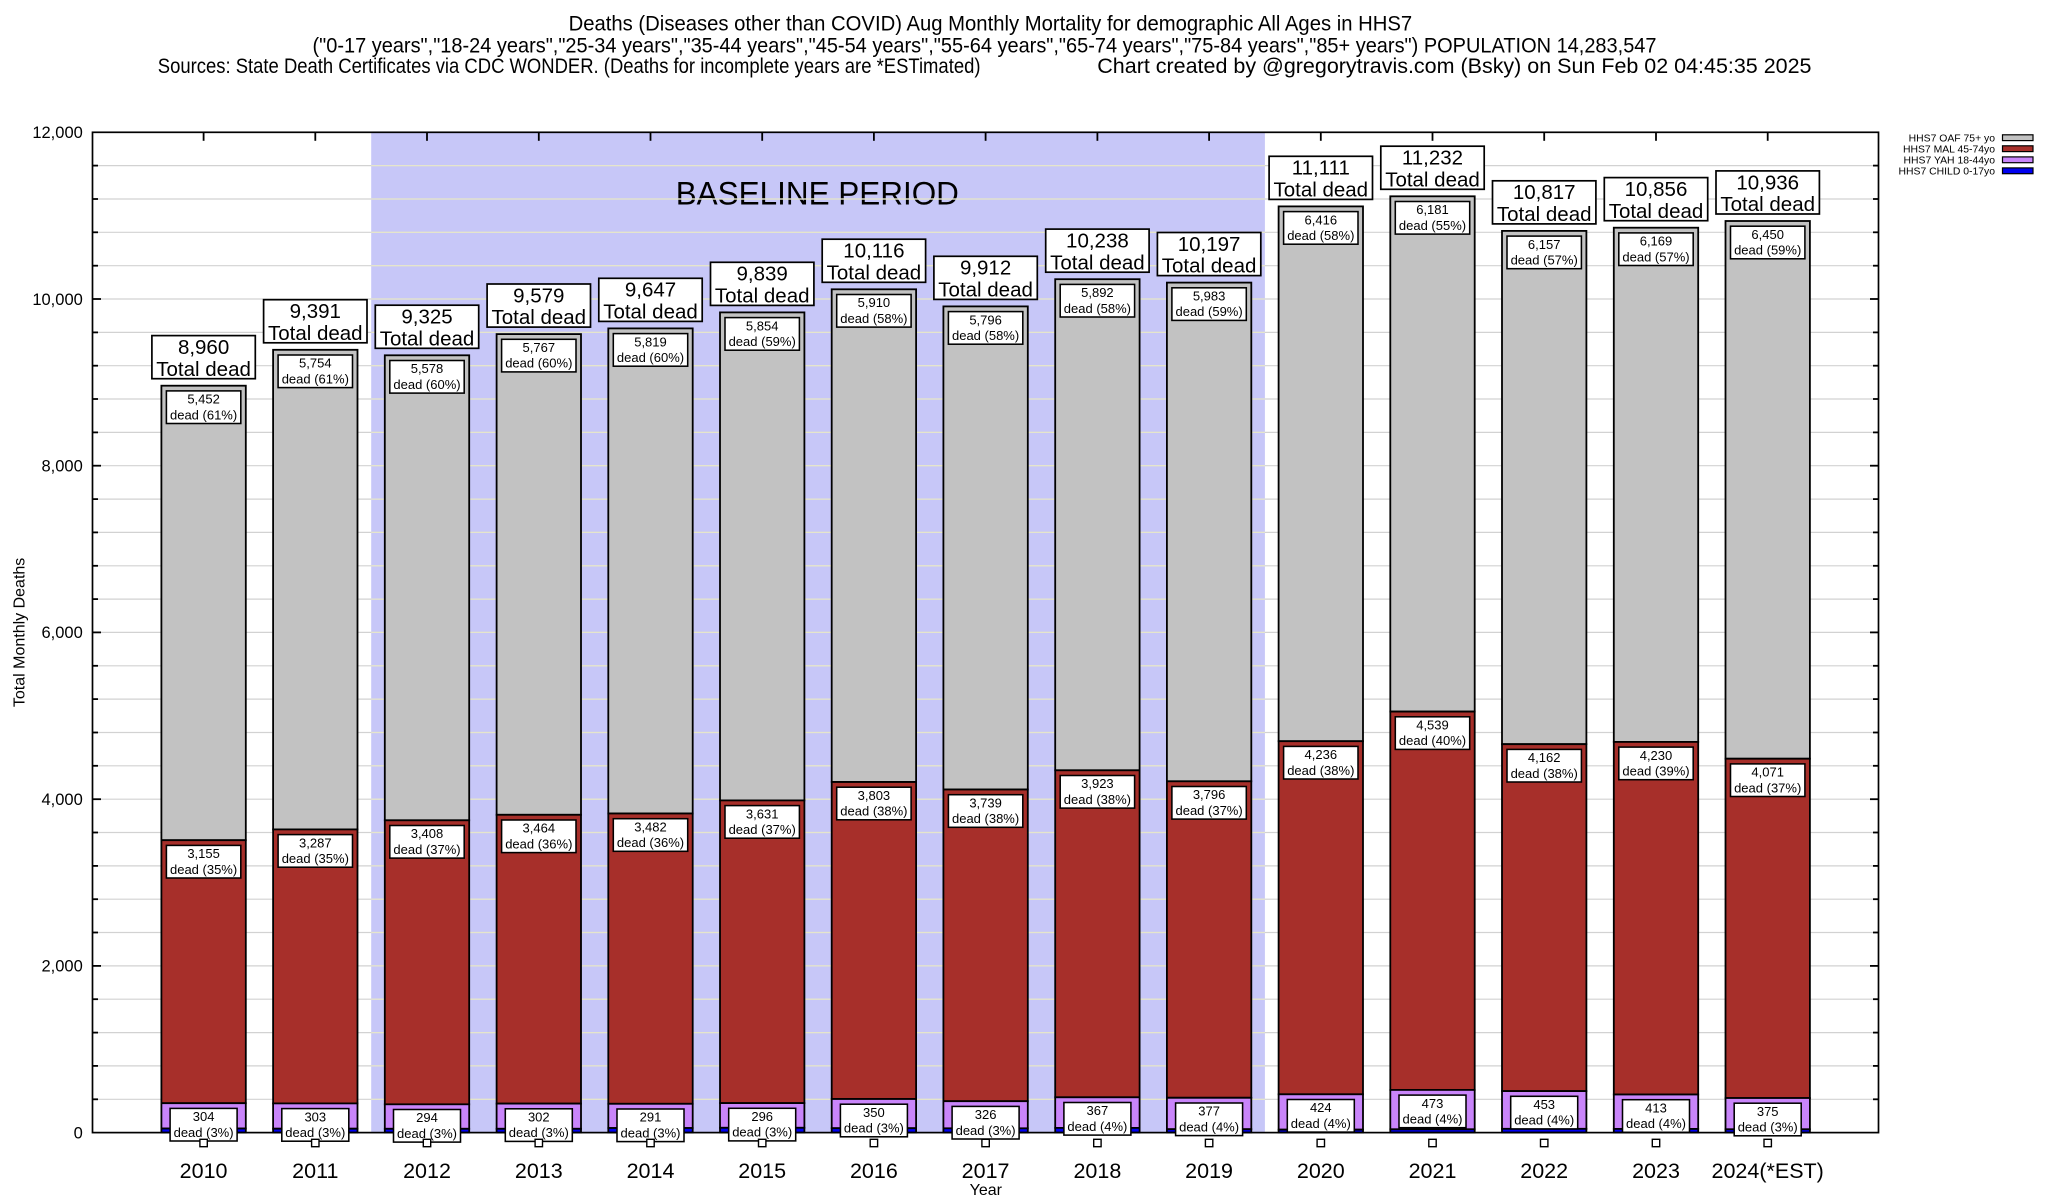  Describe the element at coordinates (651, 1171) in the screenshot. I see `svg-text: 2014` at that location.